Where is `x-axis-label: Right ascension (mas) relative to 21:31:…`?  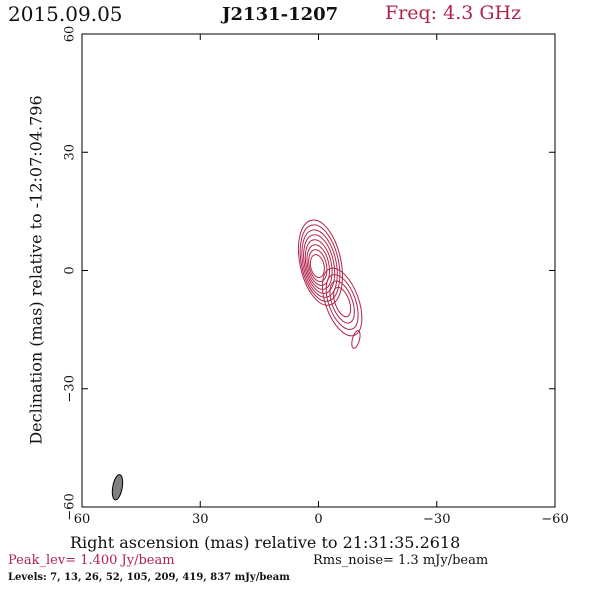
x-axis-label: Right ascension (mas) relative to 21:31:… is located at coordinates (265, 542).